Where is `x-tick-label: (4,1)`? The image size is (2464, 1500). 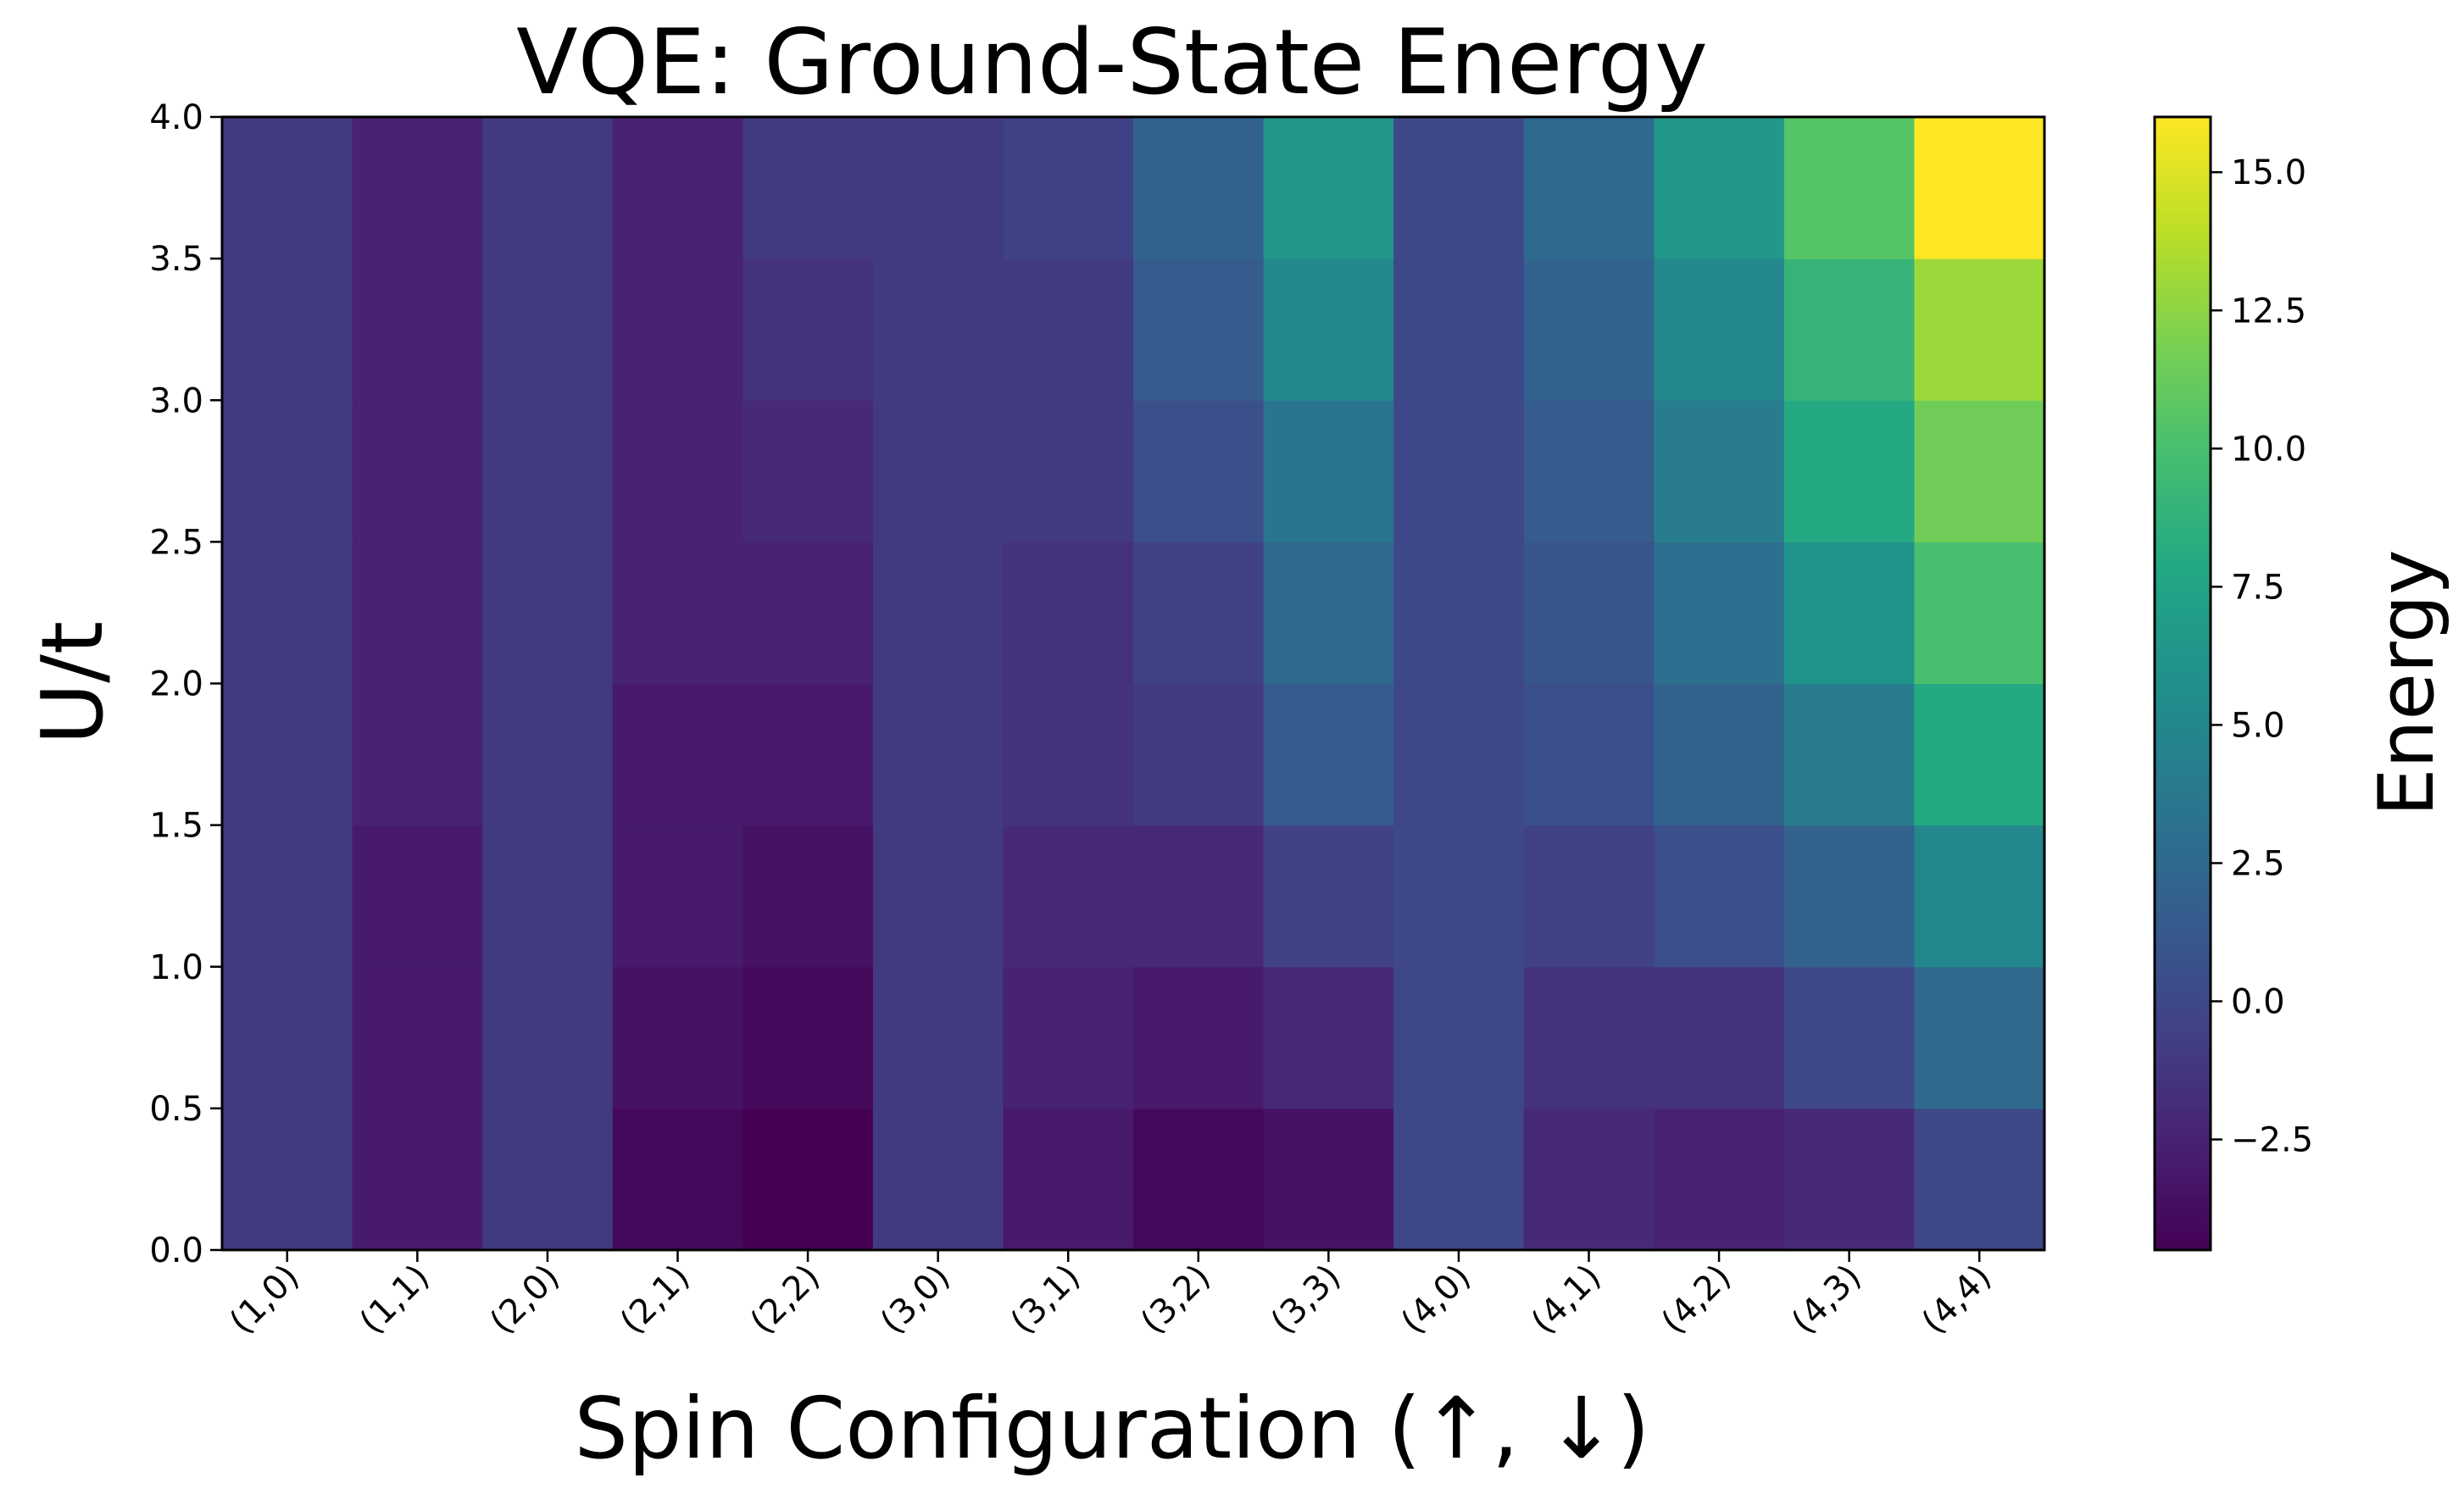
x-tick-label: (4,1) is located at coordinates (1567, 1300).